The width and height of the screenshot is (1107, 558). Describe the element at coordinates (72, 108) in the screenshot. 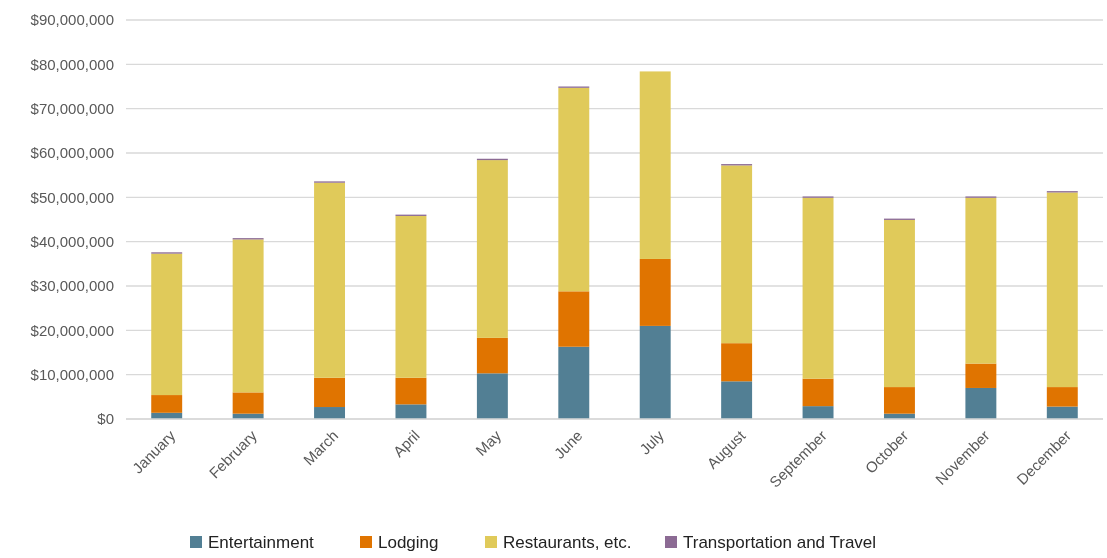

I see `y-tick-label: $70,000,000` at that location.